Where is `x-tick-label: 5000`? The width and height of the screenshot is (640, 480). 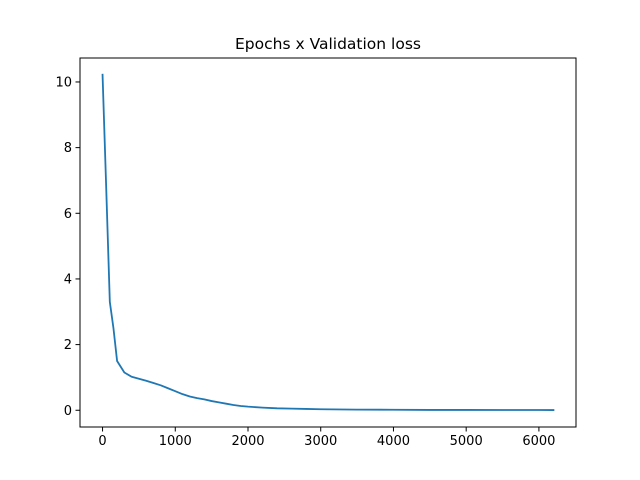
x-tick-label: 5000 is located at coordinates (466, 441).